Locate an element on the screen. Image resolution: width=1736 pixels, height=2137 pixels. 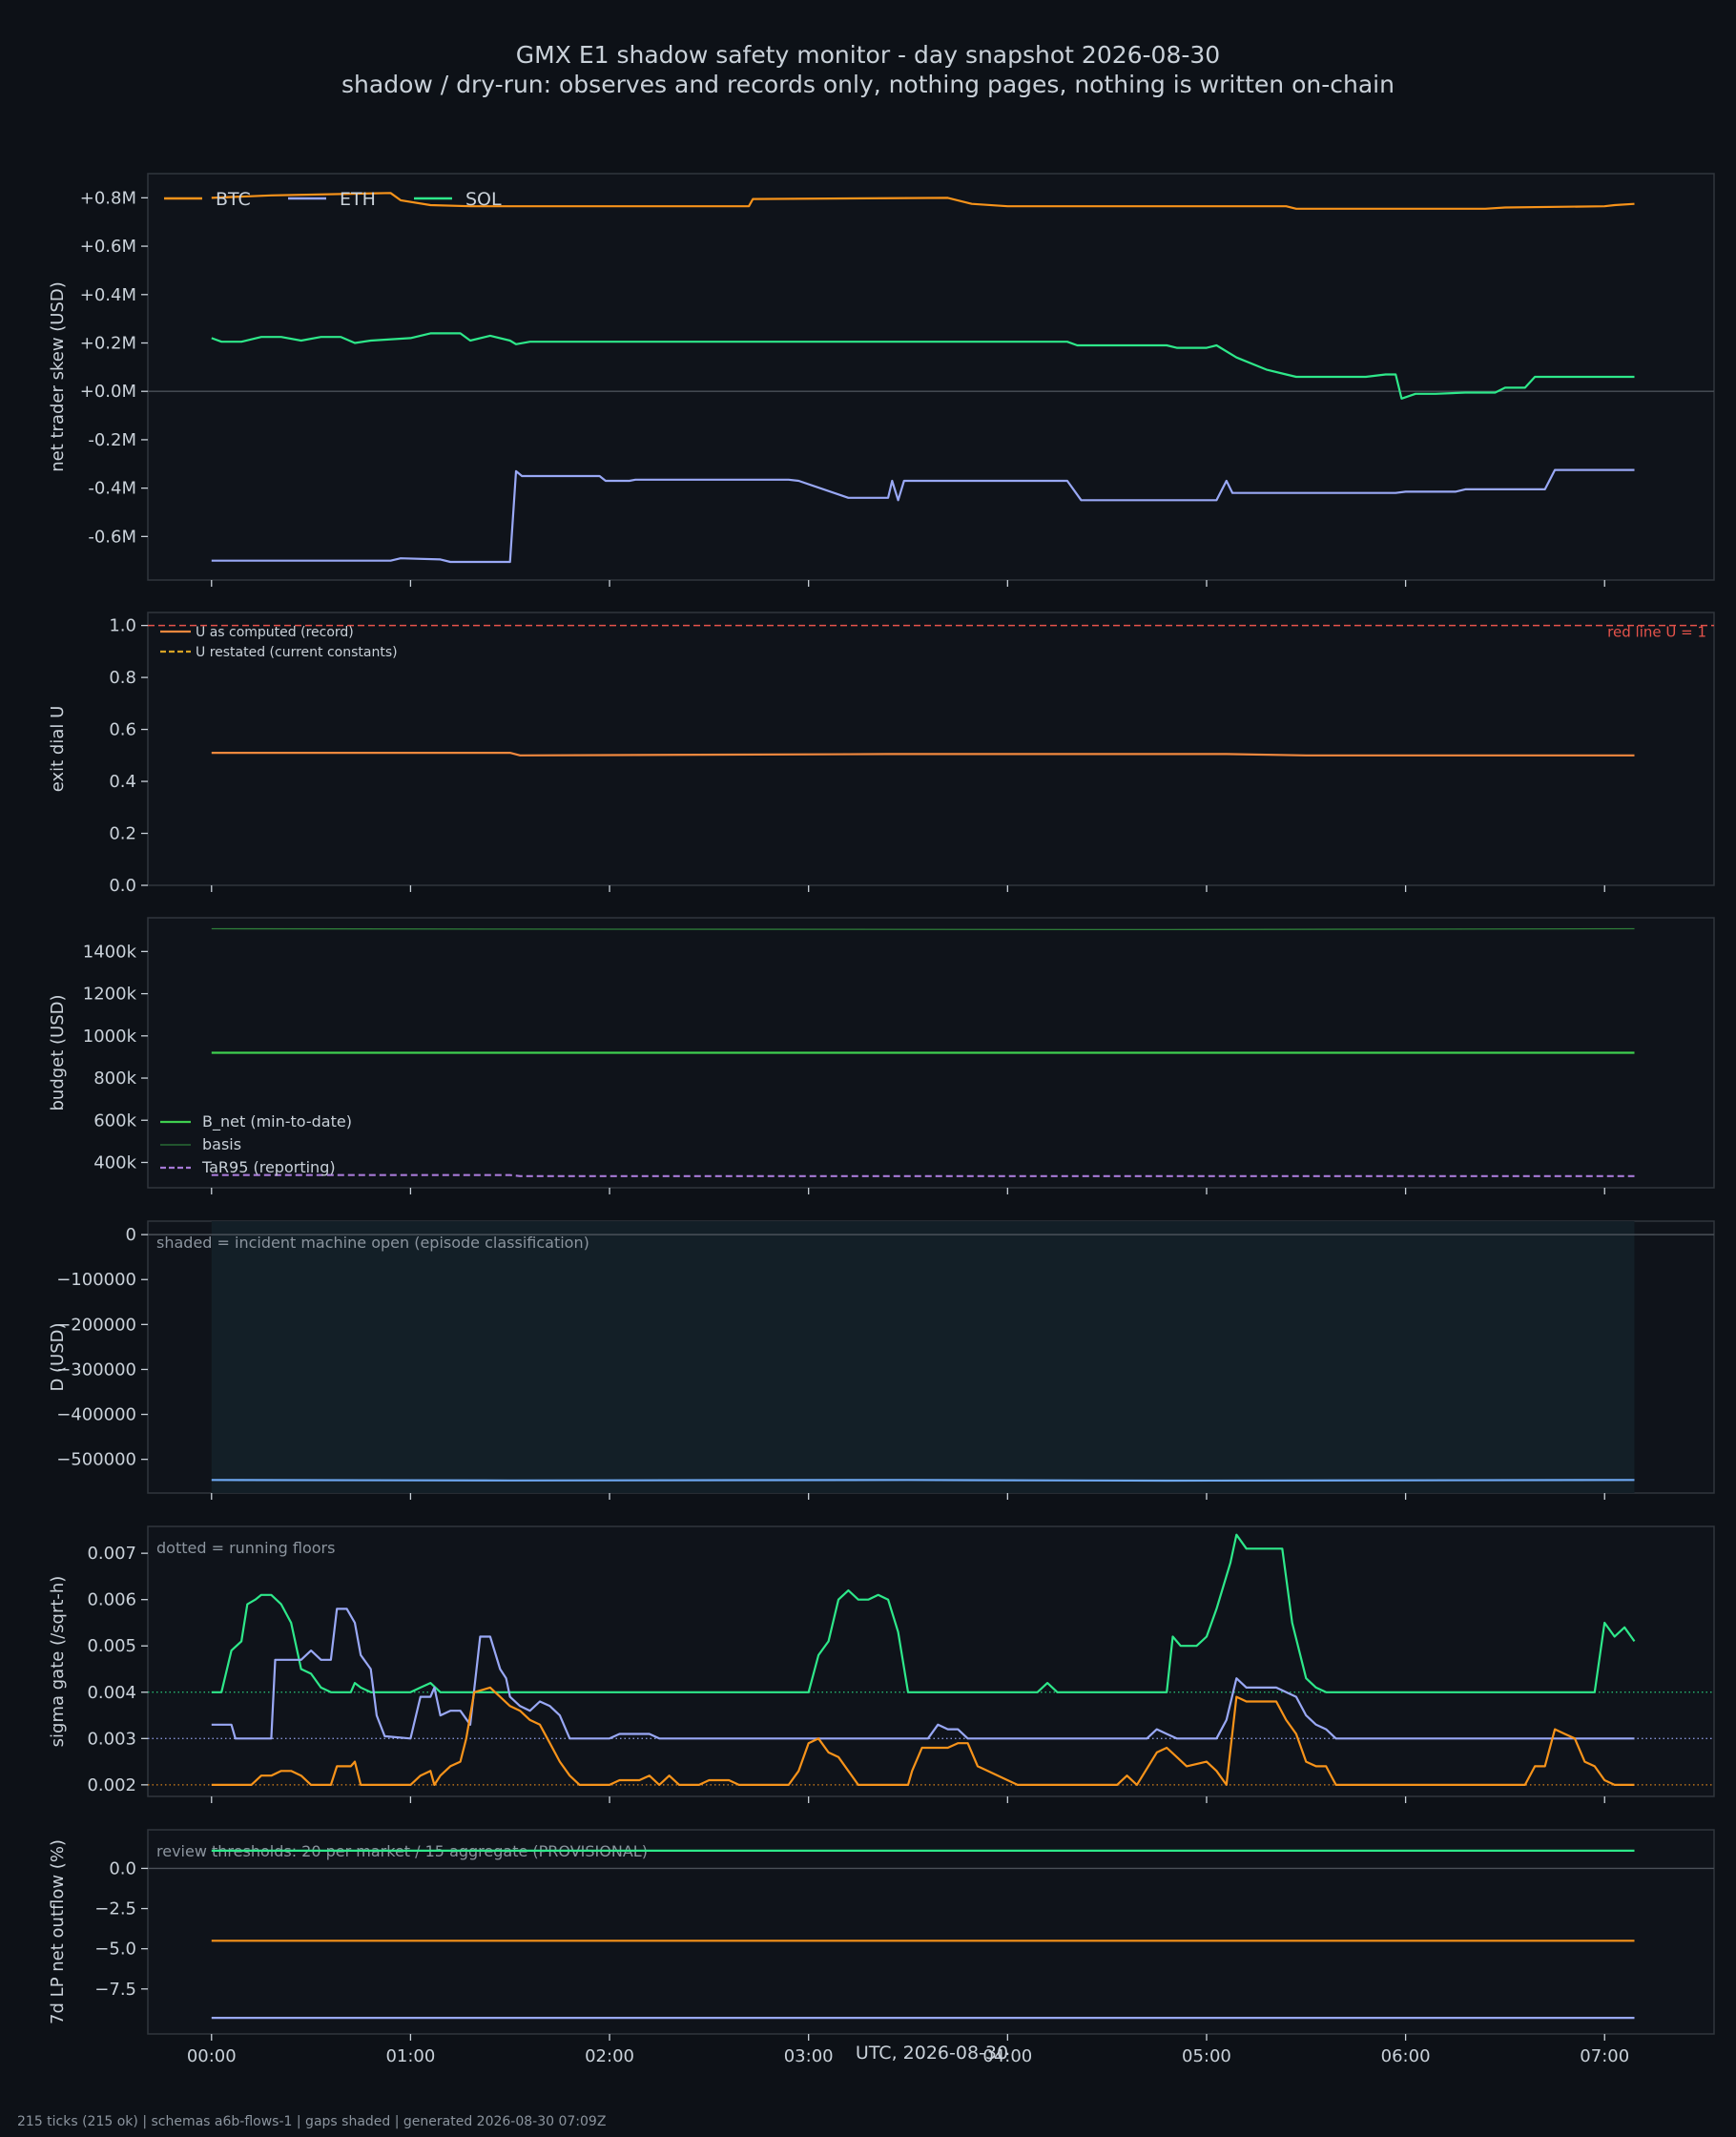
x-tick-label: 01:00 is located at coordinates (410, 2056).